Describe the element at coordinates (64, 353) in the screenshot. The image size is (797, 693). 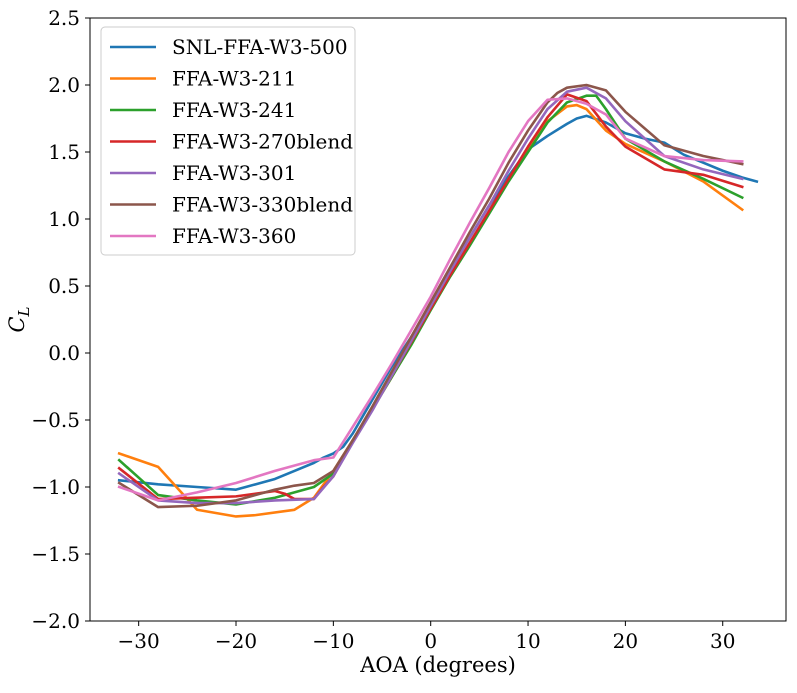
I see `y-tick-label: 0.0` at that location.